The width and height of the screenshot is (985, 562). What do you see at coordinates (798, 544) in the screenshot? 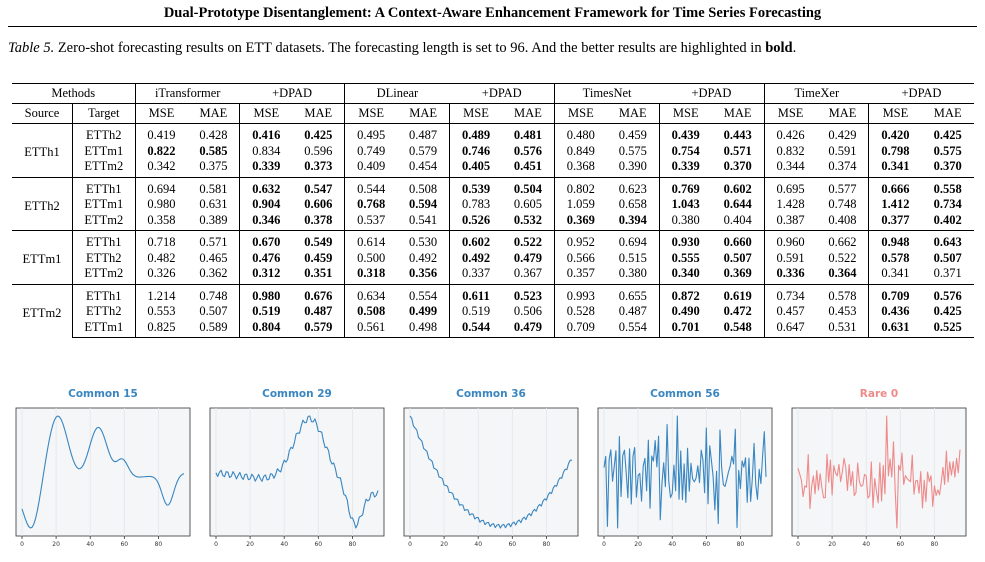
I see `x-tick-label: 0` at bounding box center [798, 544].